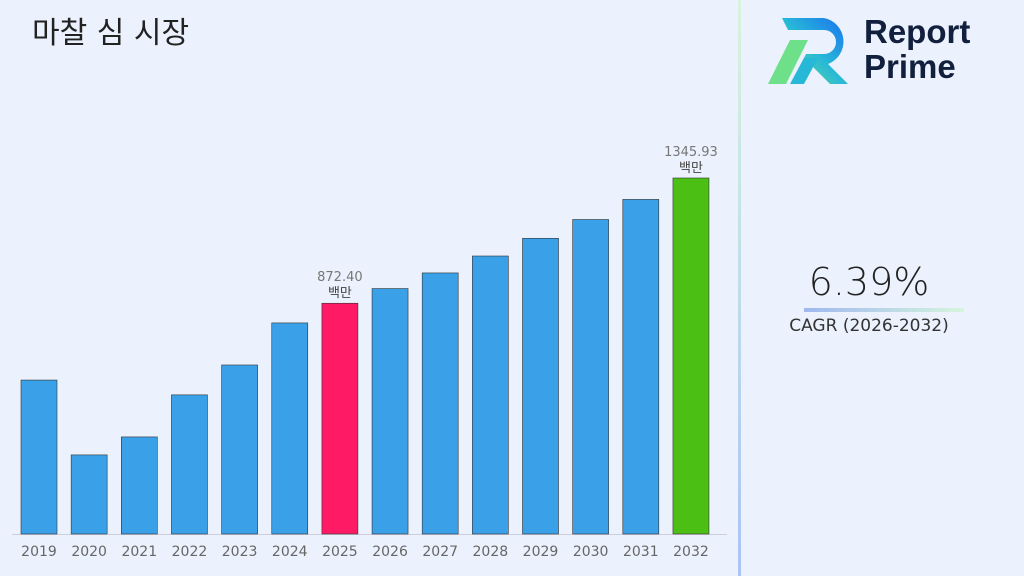 The image size is (1024, 576). I want to click on data-label-value: 1345.93, so click(691, 152).